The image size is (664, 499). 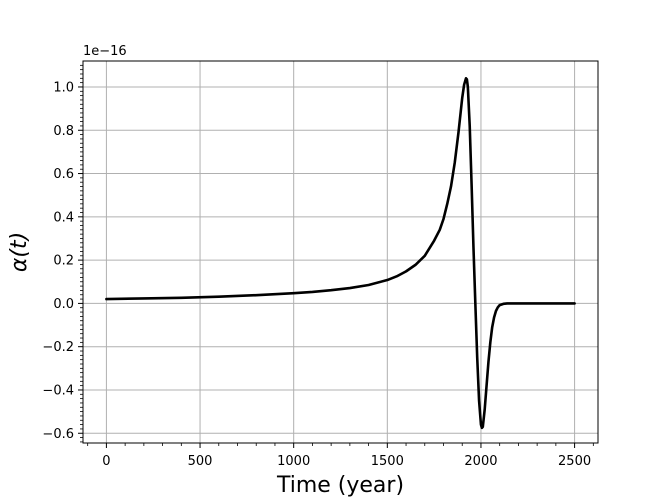 What do you see at coordinates (480, 461) in the screenshot?
I see `x-tick-label: 2000` at bounding box center [480, 461].